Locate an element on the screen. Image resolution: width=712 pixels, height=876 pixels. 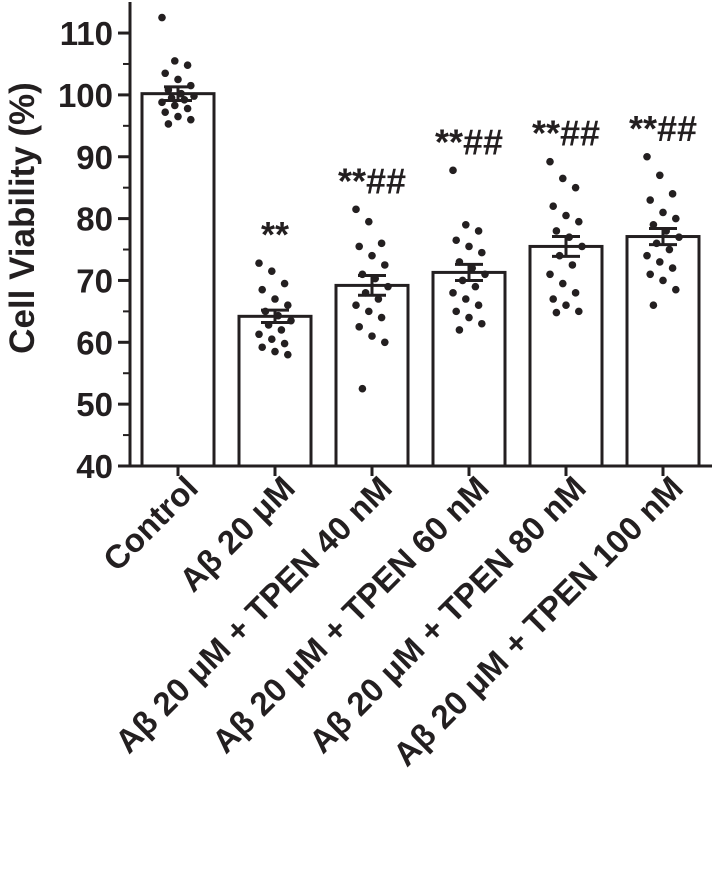
y-tick-label: 40 is located at coordinates (94, 466).